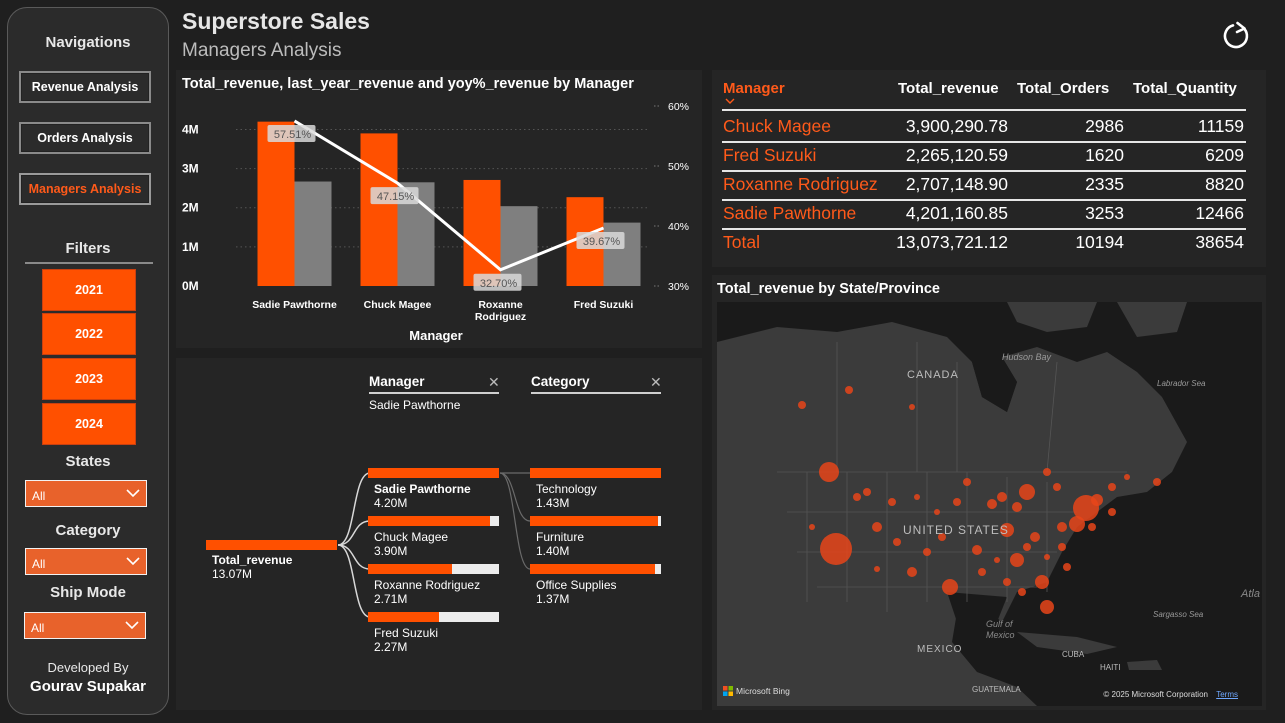 The width and height of the screenshot is (1285, 723). I want to click on table-header-manager: Manager, so click(754, 88).